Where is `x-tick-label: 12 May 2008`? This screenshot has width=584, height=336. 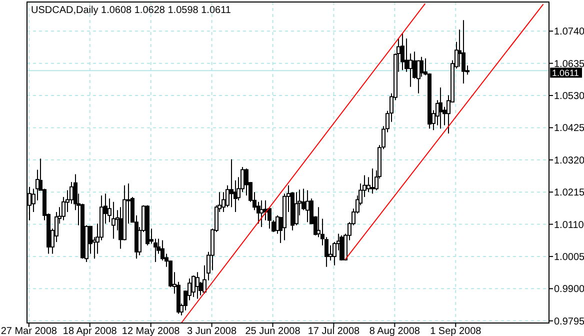 x-tick-label: 12 May 2008 is located at coordinates (151, 331).